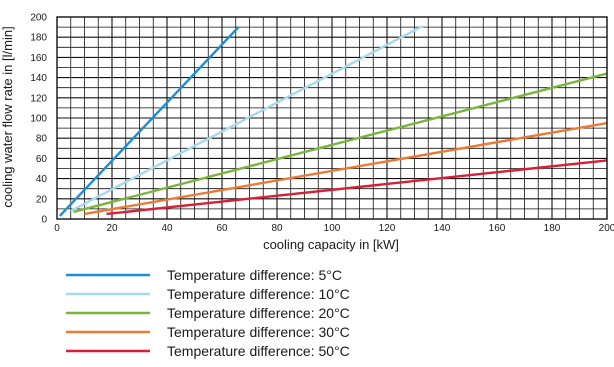 Image resolution: width=614 pixels, height=367 pixels. What do you see at coordinates (38, 38) in the screenshot?
I see `y-tick-label: 180` at bounding box center [38, 38].